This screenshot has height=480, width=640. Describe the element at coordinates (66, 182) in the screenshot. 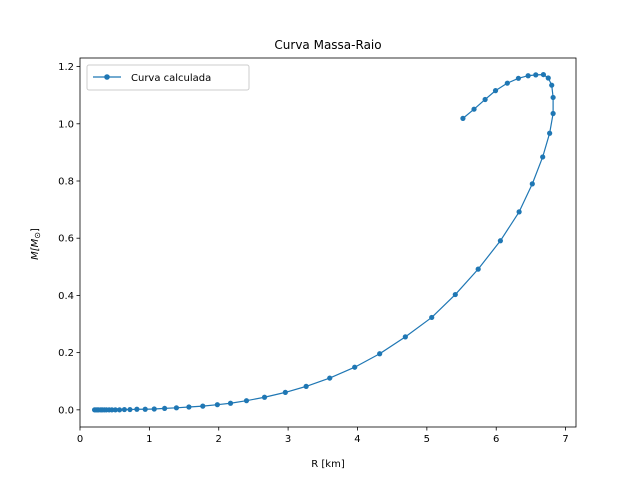

I see `y-tick-label: 0.8` at that location.